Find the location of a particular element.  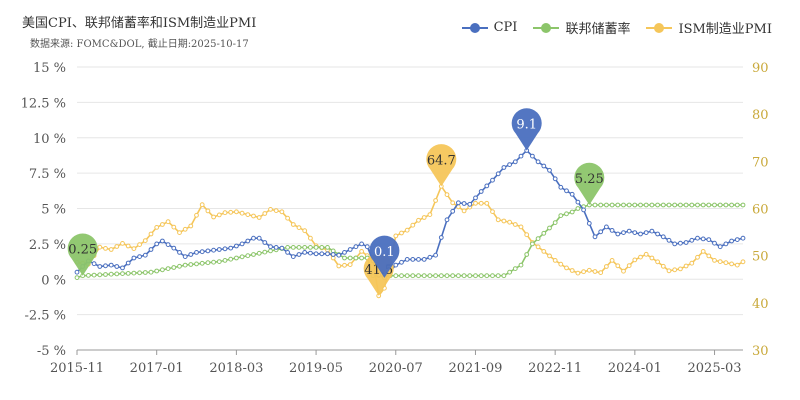

chart-subtitle: 数据来源: FOMC&DOL, 截止日期:2025-10-17 is located at coordinates (139, 44).